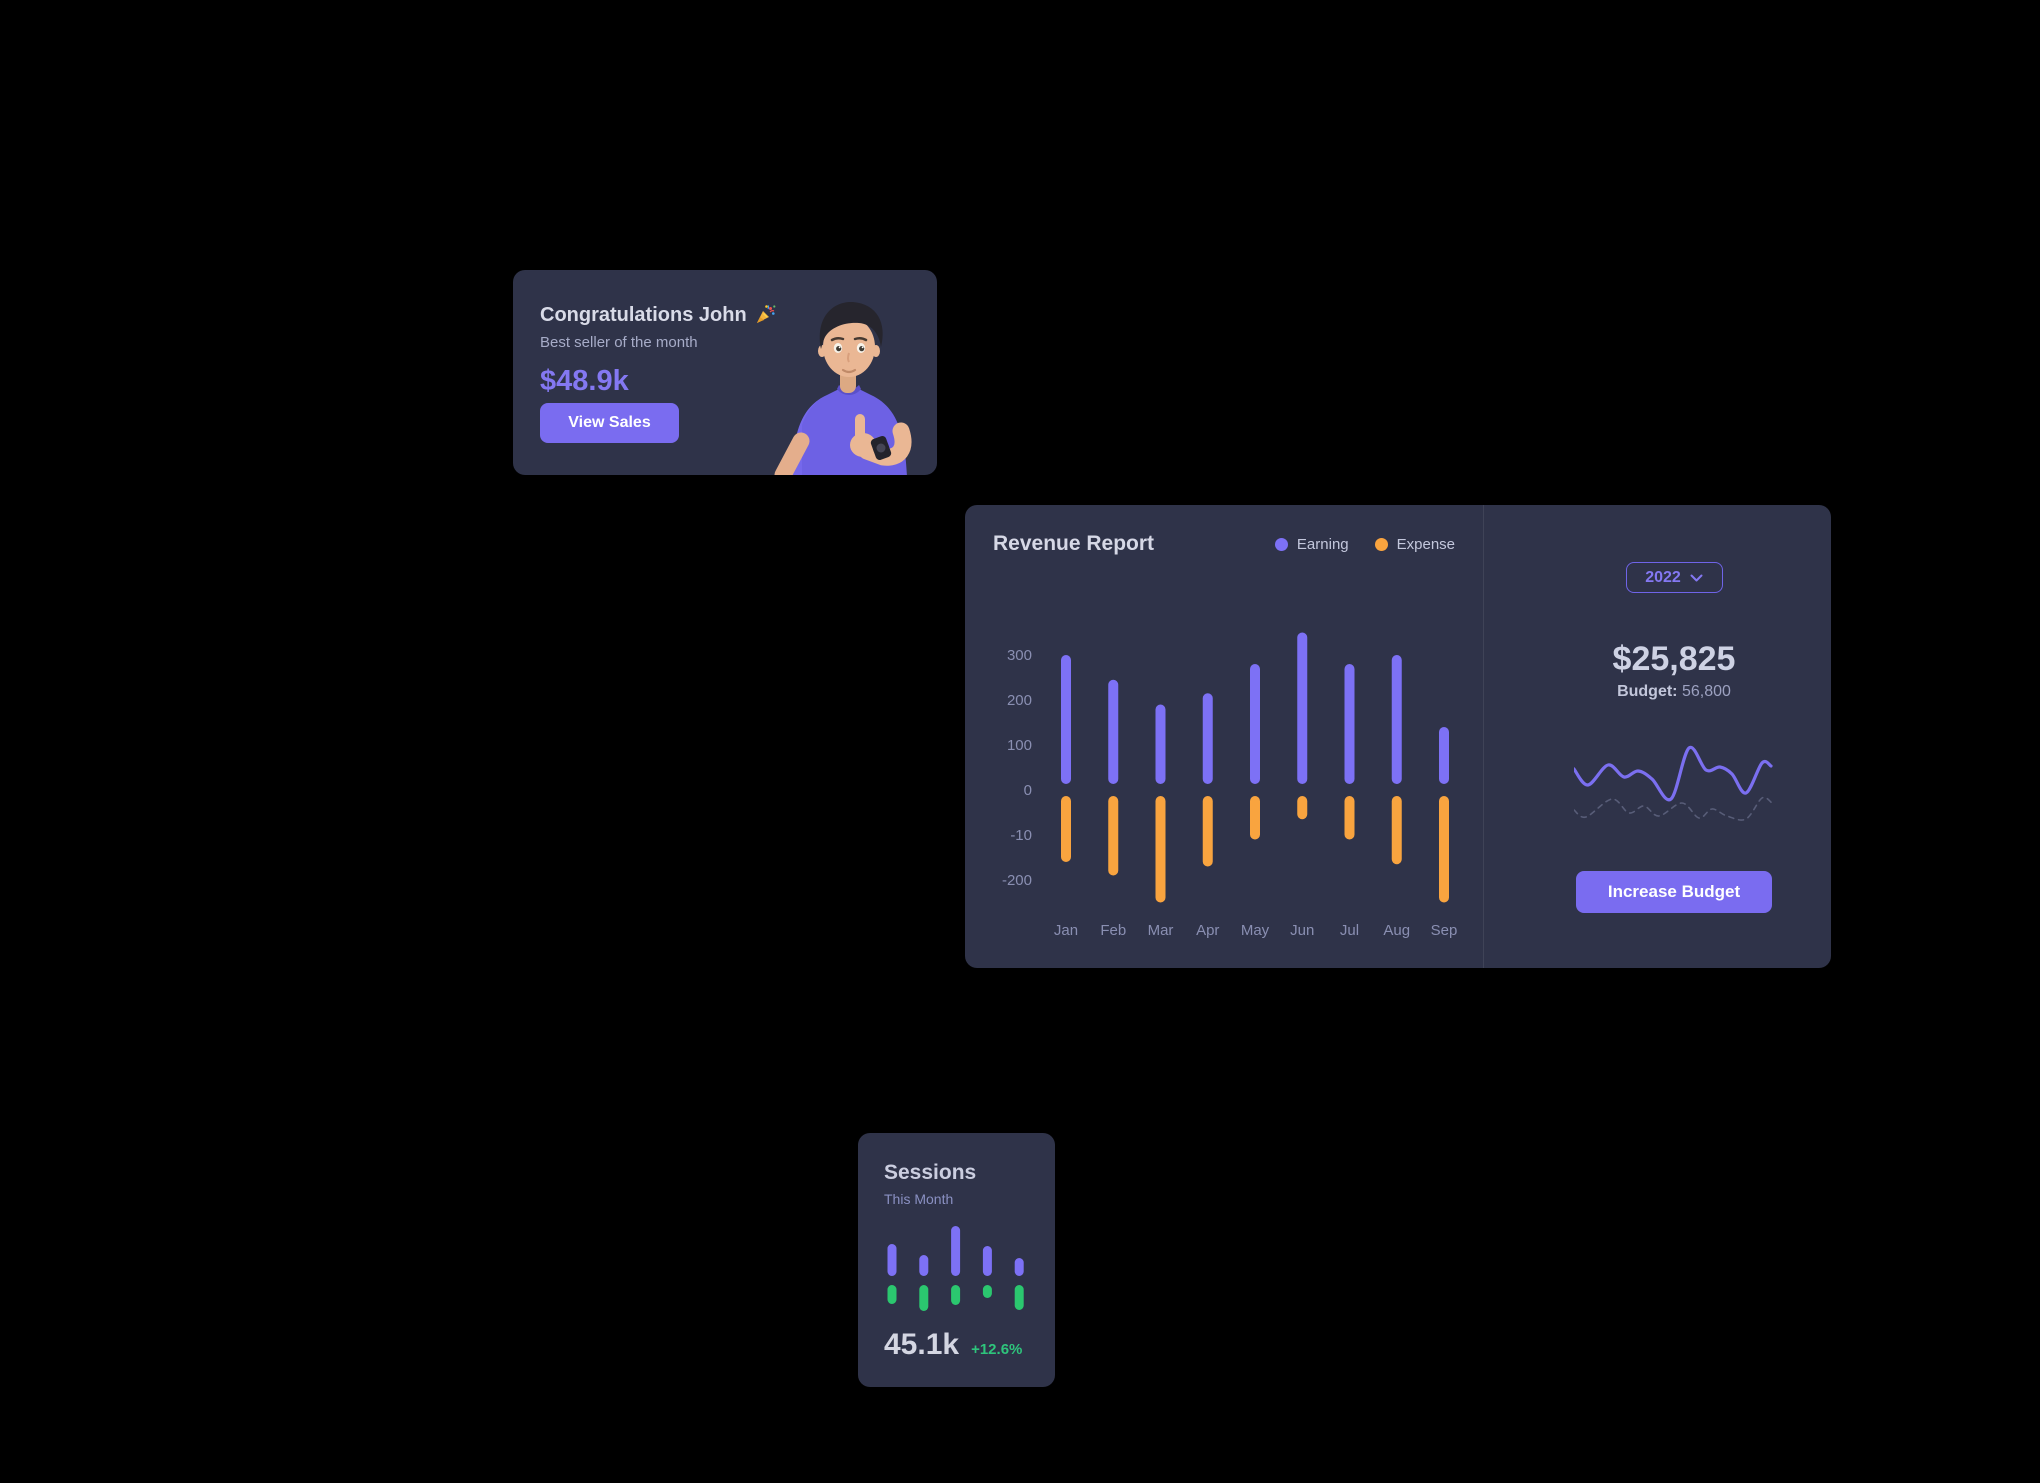 This screenshot has width=2040, height=1483. I want to click on svg-text: Feb, so click(1113, 930).